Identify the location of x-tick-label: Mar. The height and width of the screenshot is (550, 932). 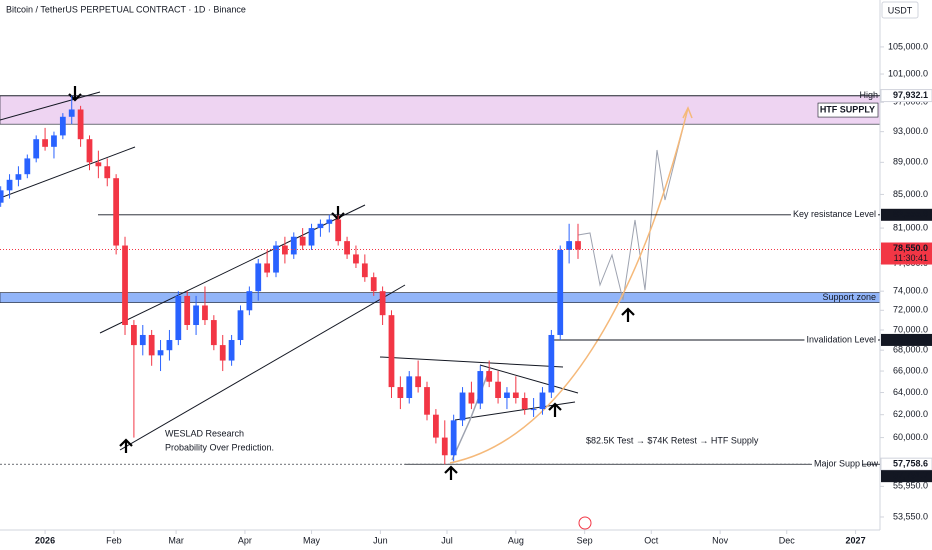
(176, 540).